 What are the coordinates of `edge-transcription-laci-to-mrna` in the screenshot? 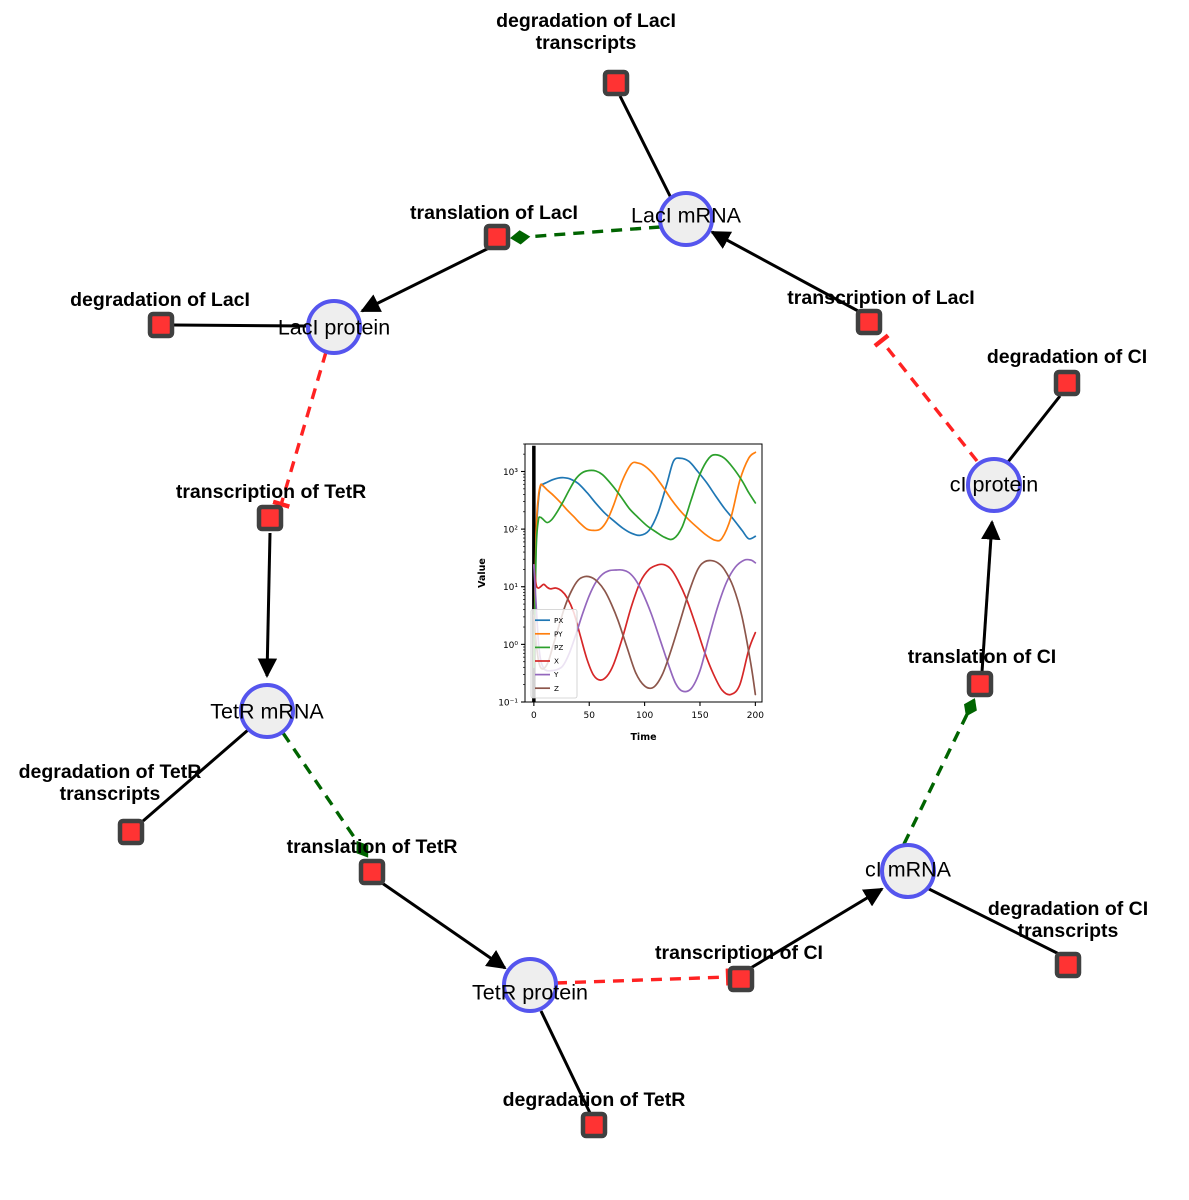 It's located at (785, 272).